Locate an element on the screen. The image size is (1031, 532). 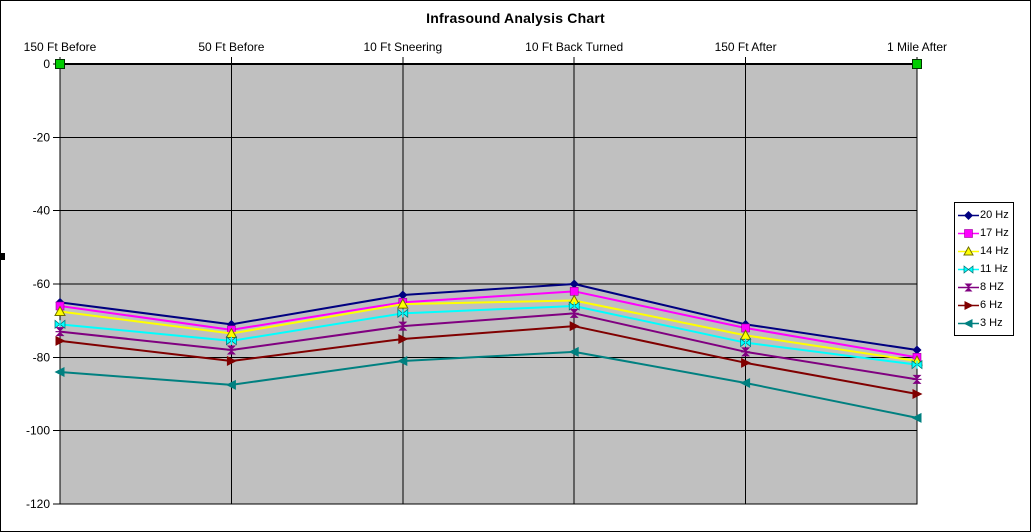
legend: 20 Hz 17 Hz 14 Hz 11 Hz 8 HZ 6 Hz 3 Hz is located at coordinates (984, 269).